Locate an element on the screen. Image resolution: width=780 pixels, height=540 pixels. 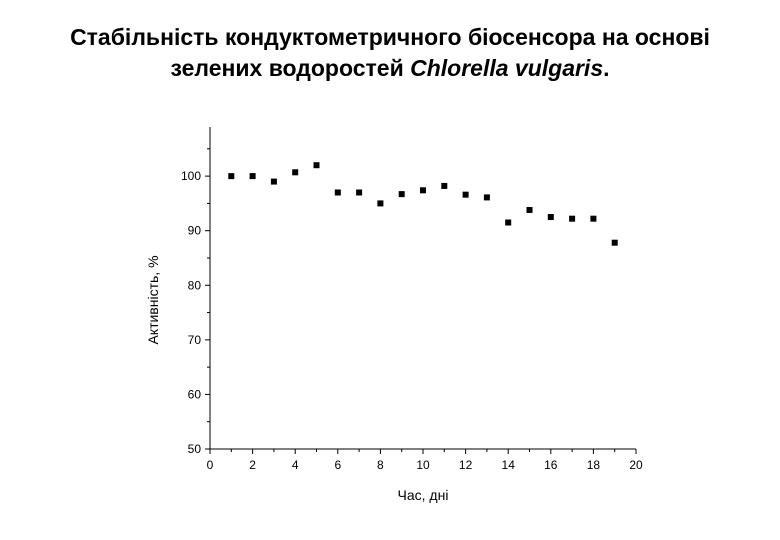
y-tick-label: 90 is located at coordinates (195, 231).